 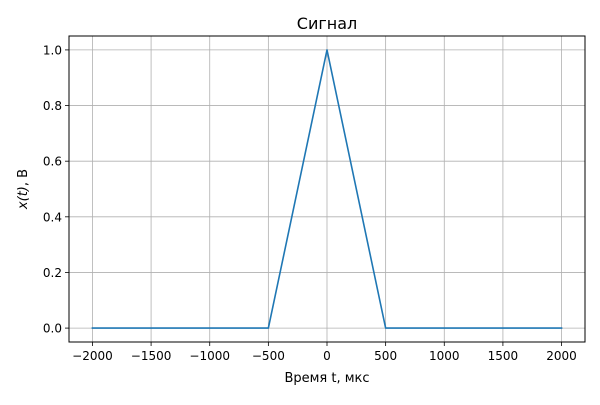 What do you see at coordinates (92, 356) in the screenshot?
I see `x-tick-label: −2000` at bounding box center [92, 356].